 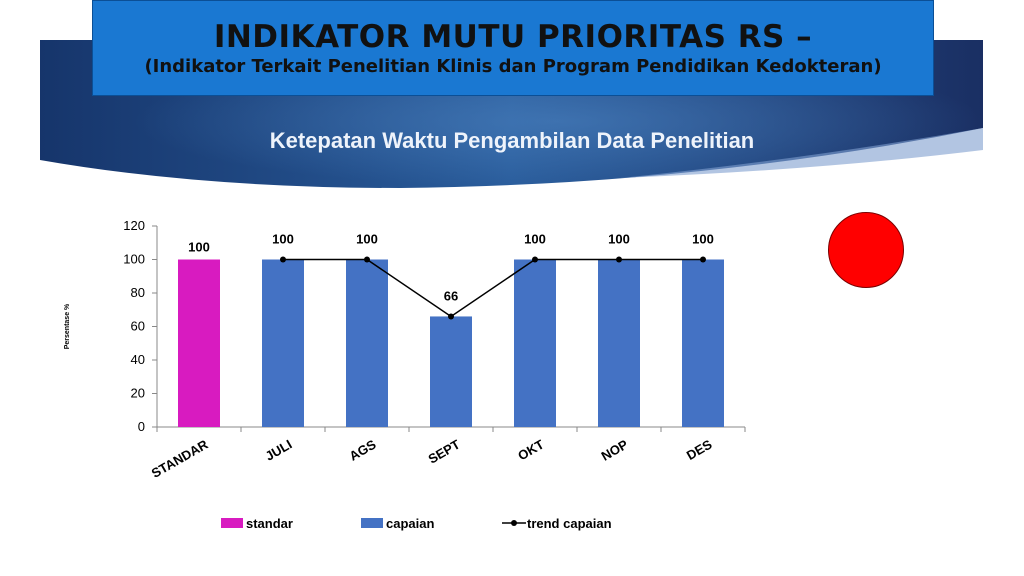 What do you see at coordinates (138, 359) in the screenshot?
I see `y-tick-label: 40` at bounding box center [138, 359].